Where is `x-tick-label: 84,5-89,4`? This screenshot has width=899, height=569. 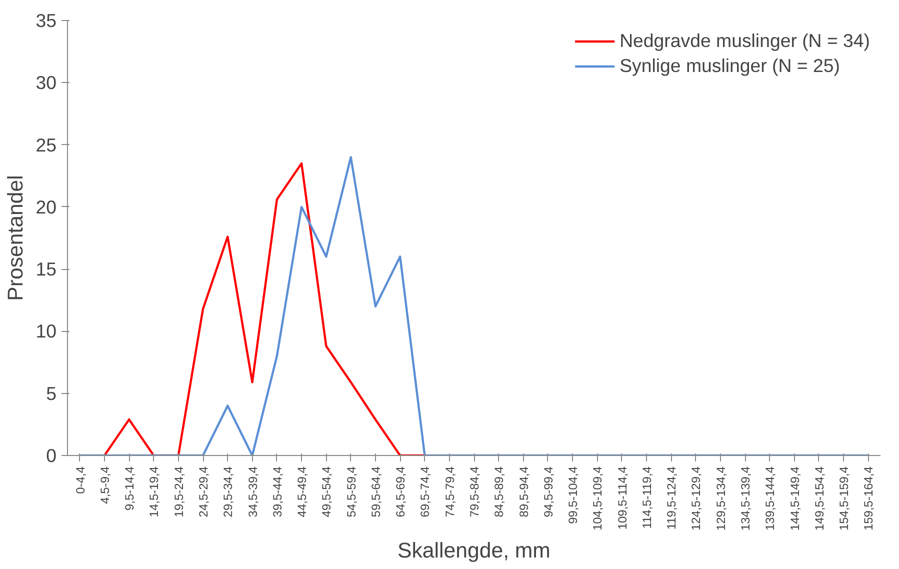
x-tick-label: 84,5-89,4 is located at coordinates (499, 492).